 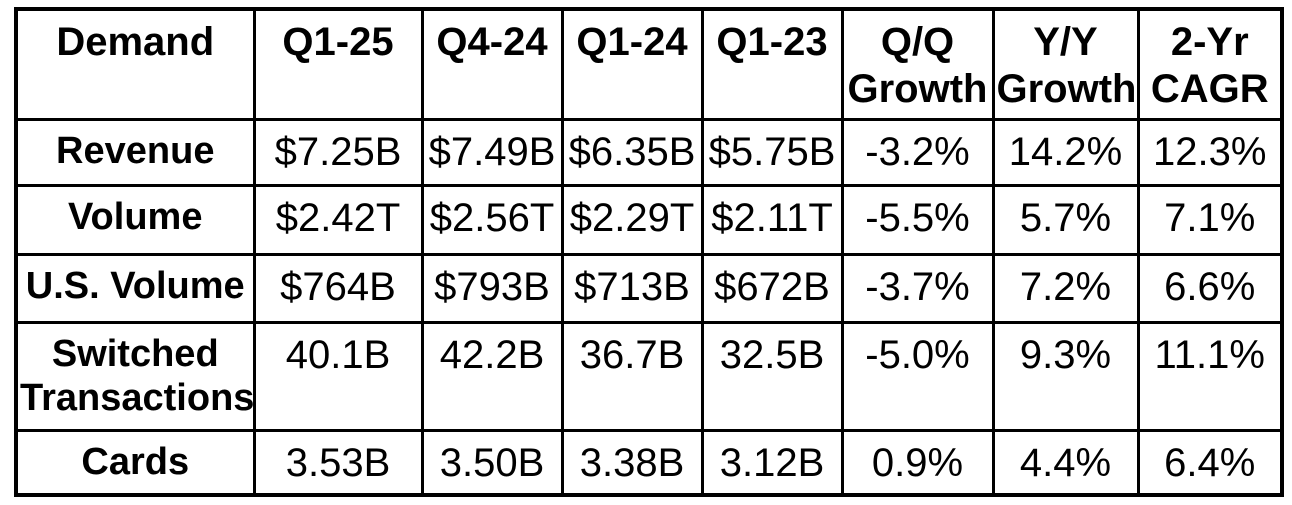 I want to click on cell-us-volume-q1-25: $764B, so click(x=338, y=288).